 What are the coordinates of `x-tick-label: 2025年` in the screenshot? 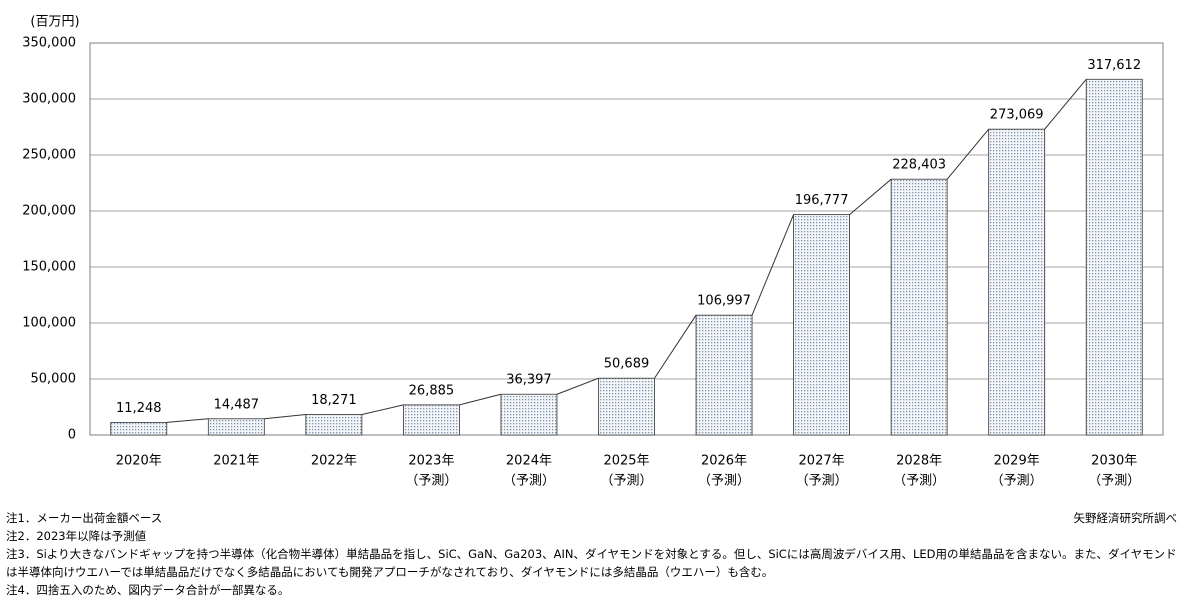 It's located at (626, 461).